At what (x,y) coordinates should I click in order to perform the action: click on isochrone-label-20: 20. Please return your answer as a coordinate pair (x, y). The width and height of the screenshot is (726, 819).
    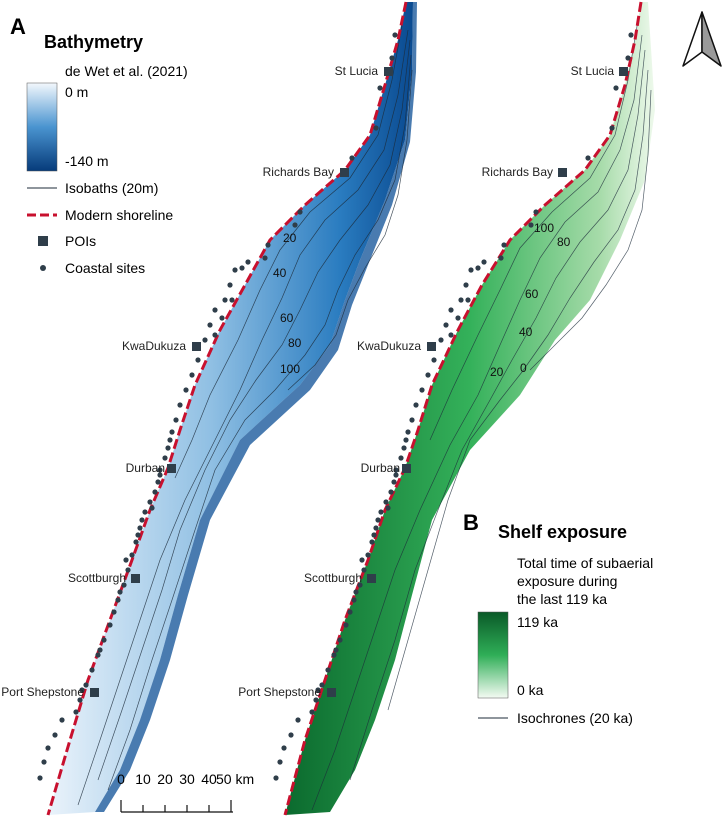
    Looking at the image, I should click on (497, 372).